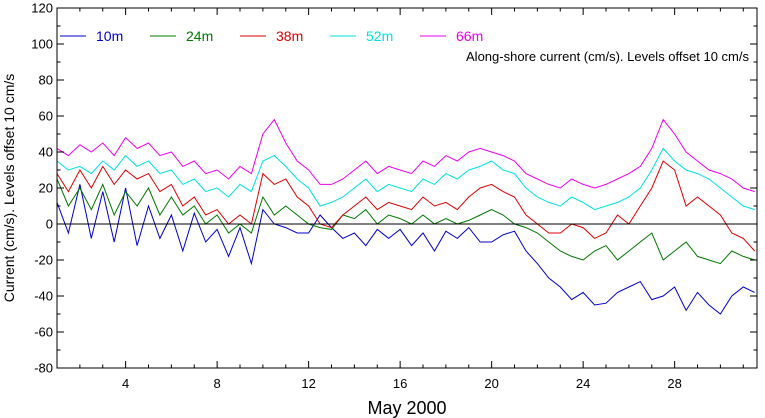  Describe the element at coordinates (289, 36) in the screenshot. I see `legend-label-38m: 38m` at that location.